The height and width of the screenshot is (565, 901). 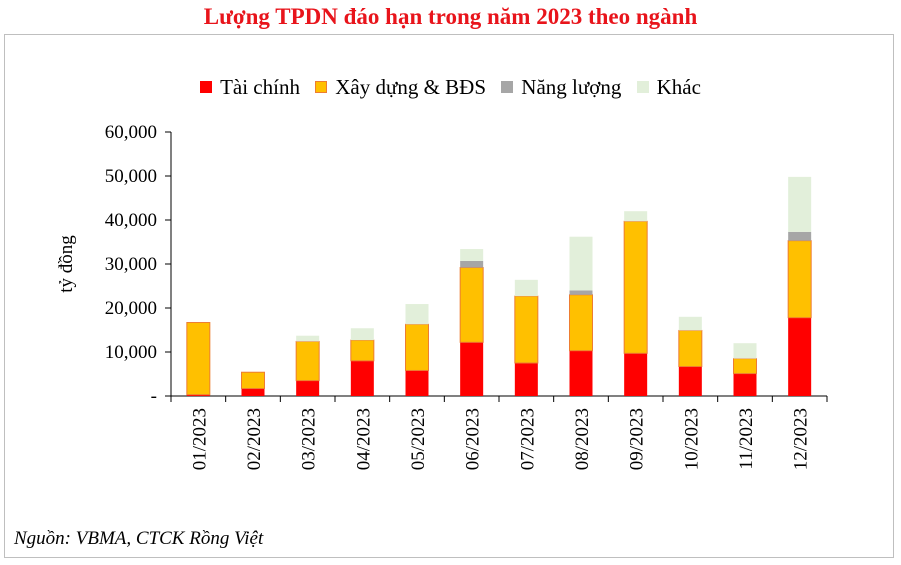 What do you see at coordinates (800, 236) in the screenshot?
I see `bar-segment-3-12-2023` at bounding box center [800, 236].